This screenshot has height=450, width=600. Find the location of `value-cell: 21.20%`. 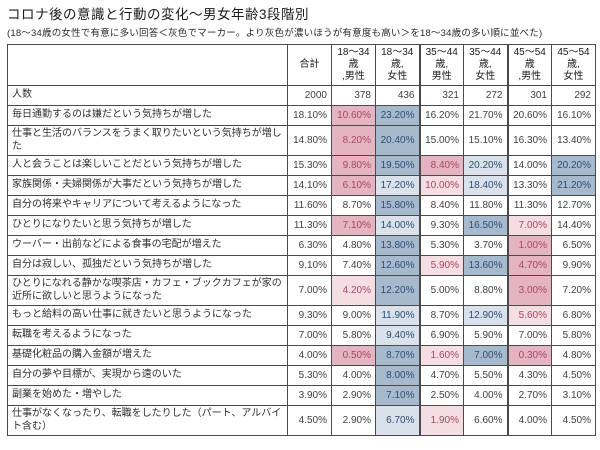

value-cell: 21.20% is located at coordinates (573, 185).